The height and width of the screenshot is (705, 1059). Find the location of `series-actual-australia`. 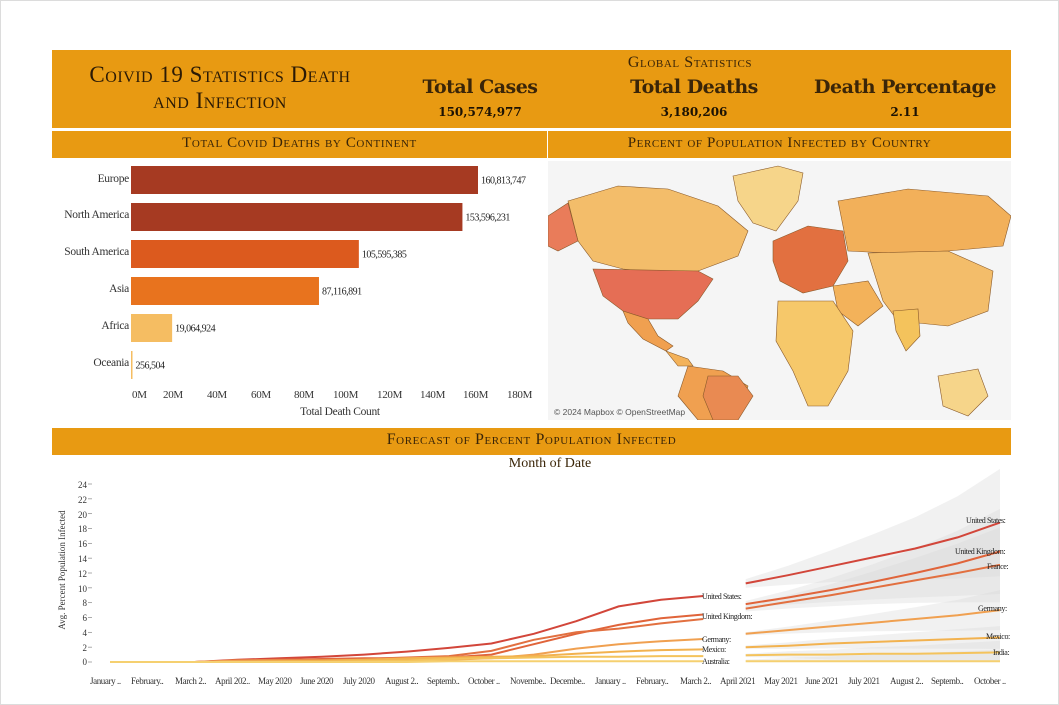

series-actual-australia is located at coordinates (407, 661).